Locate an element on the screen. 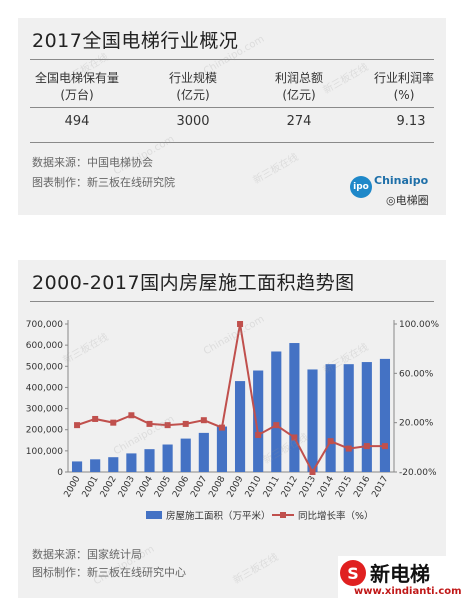 This screenshot has height=608, width=464. x-tick-label: 2009 is located at coordinates (236, 486).